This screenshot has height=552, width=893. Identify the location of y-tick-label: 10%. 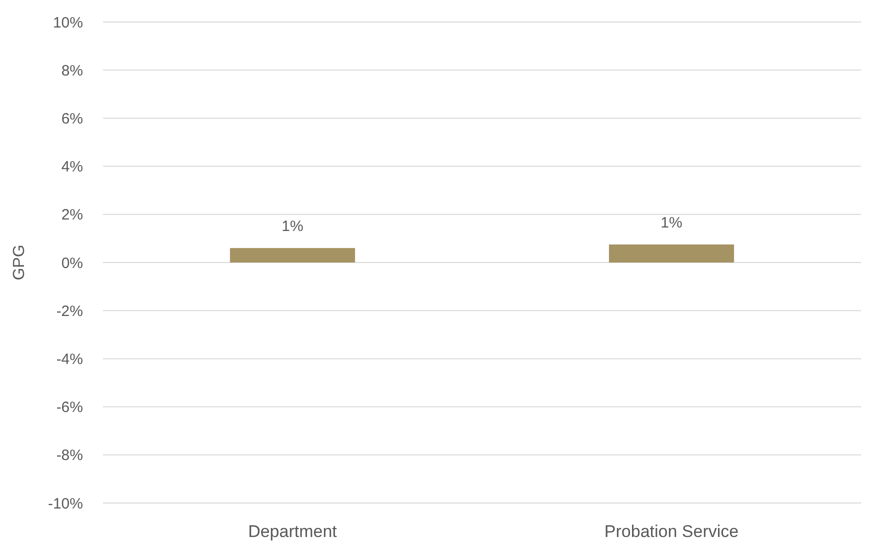
(67, 23).